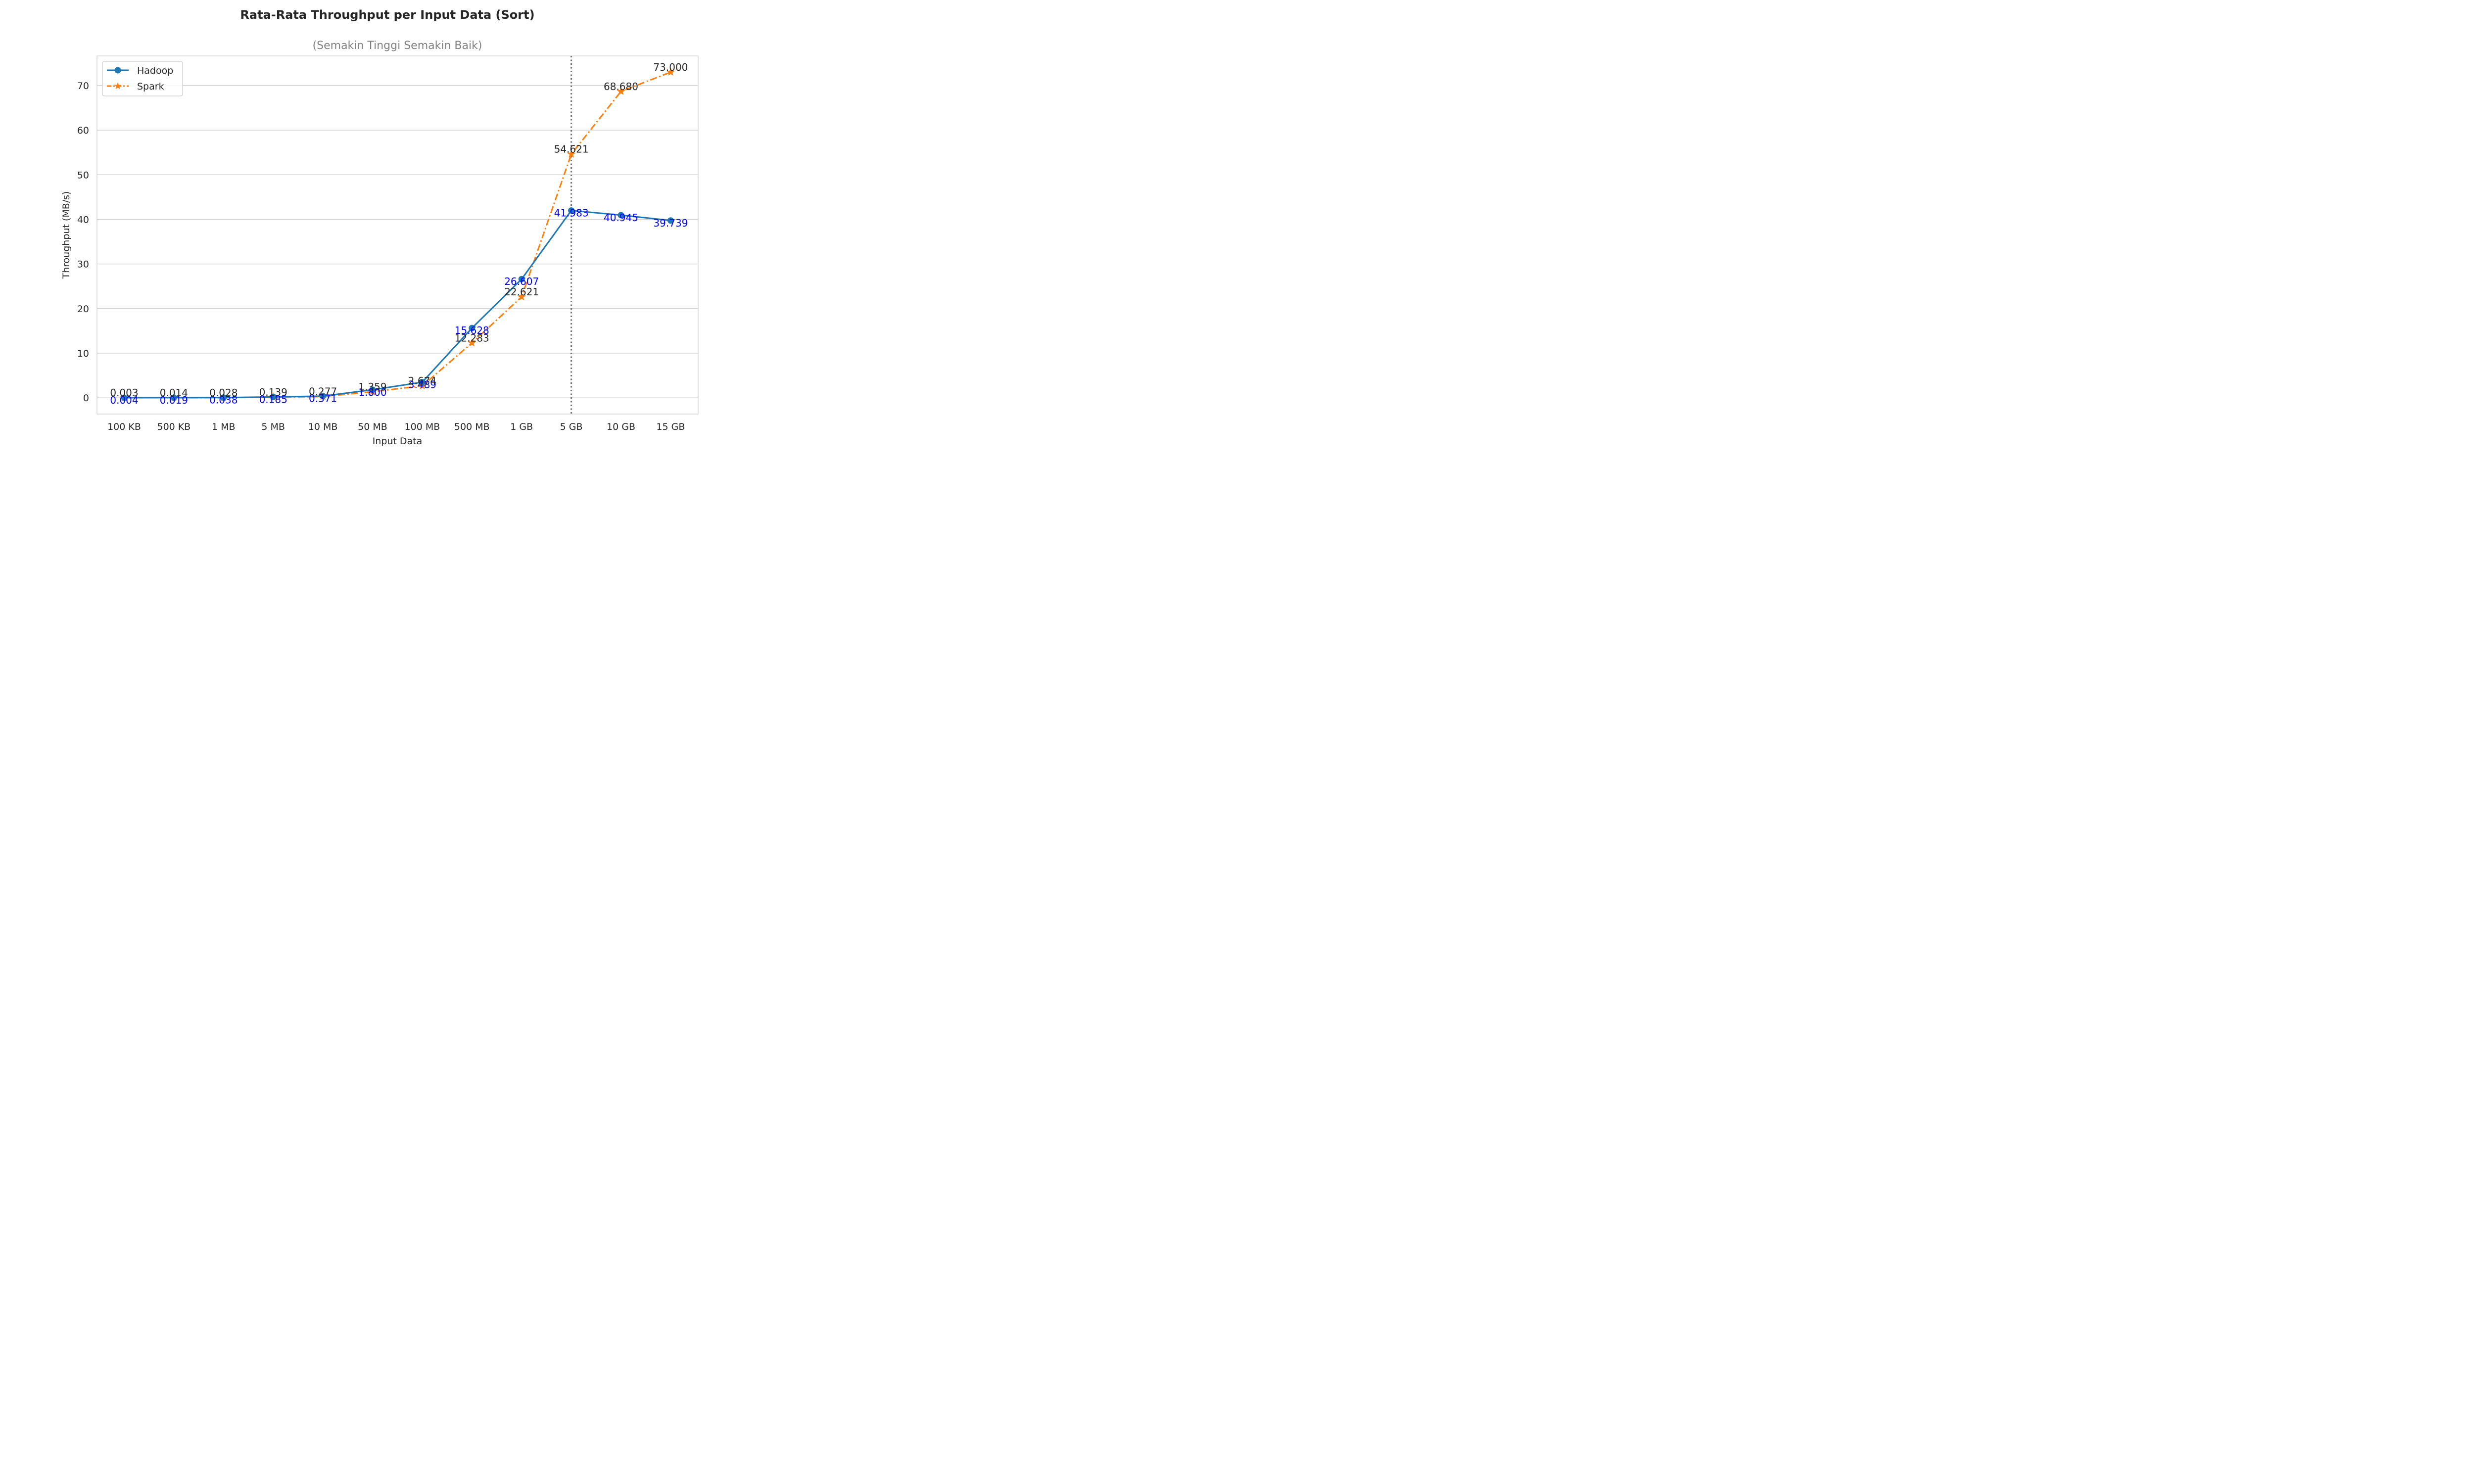  I want to click on x-tick-label: 1 GB, so click(521, 426).